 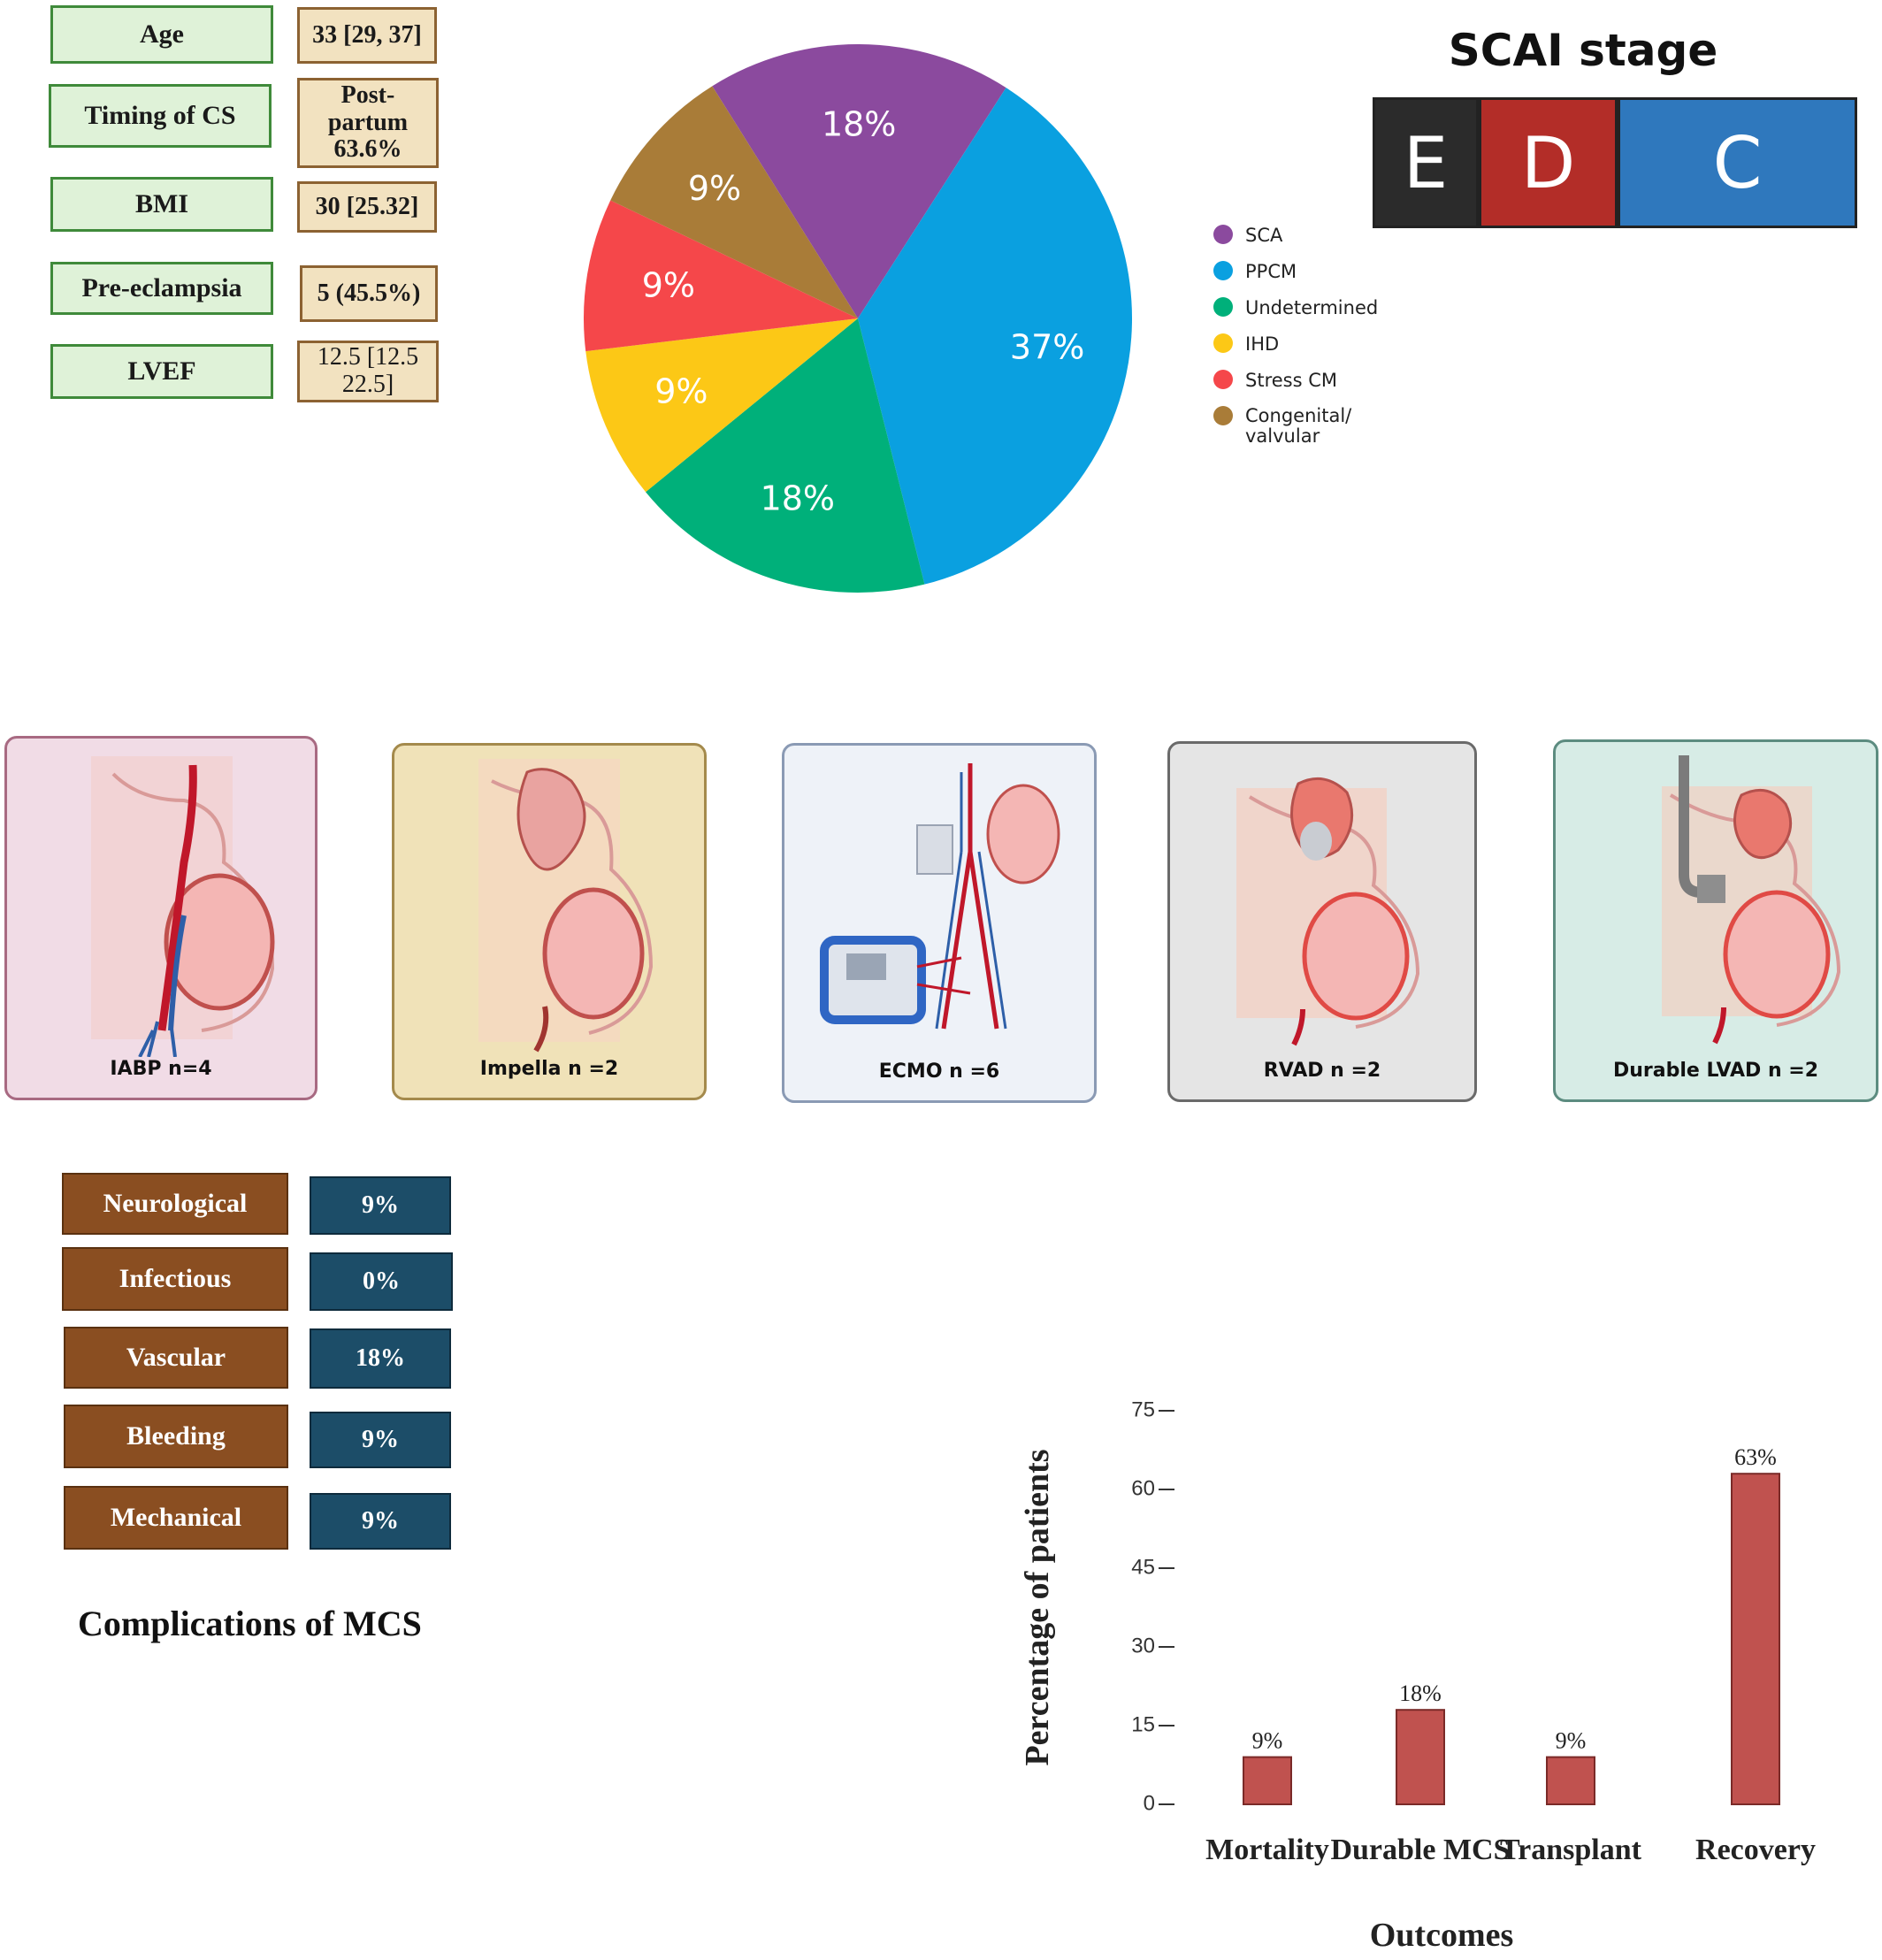 What do you see at coordinates (161, 34) in the screenshot?
I see `row-label-age: Age` at bounding box center [161, 34].